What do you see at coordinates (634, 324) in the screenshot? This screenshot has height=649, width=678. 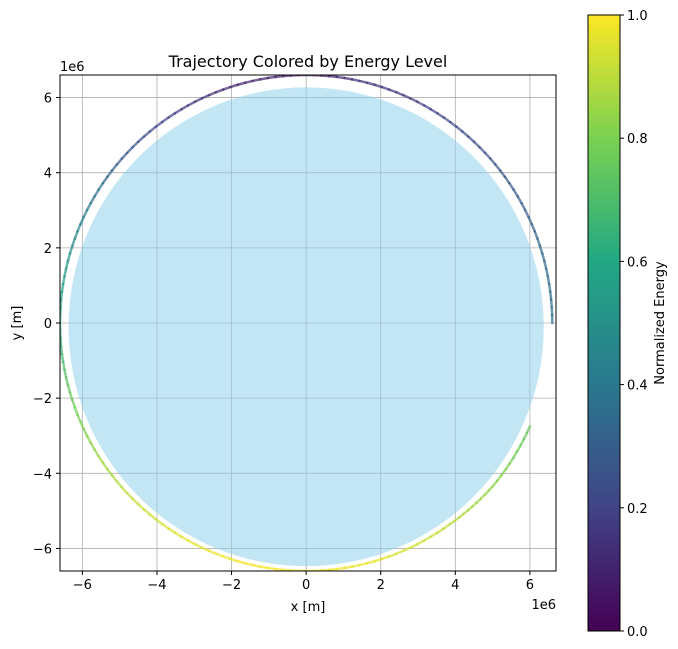 I see `colorbar-ticks: 0.0 0.2 0.4 0.6 0.8 1.0` at bounding box center [634, 324].